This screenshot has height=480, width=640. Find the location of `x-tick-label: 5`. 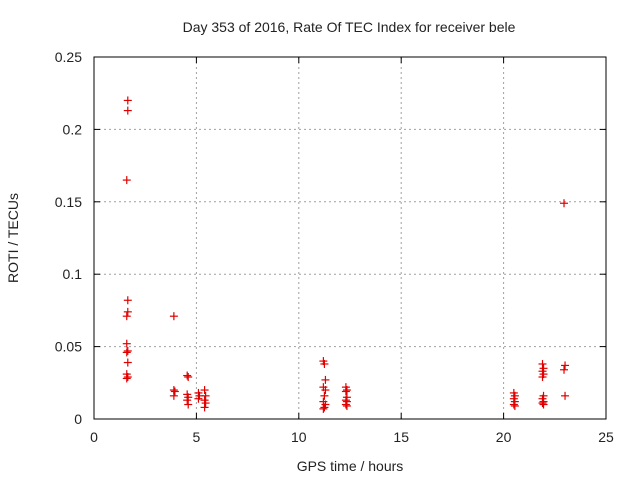

x-tick-label: 5 is located at coordinates (197, 437).